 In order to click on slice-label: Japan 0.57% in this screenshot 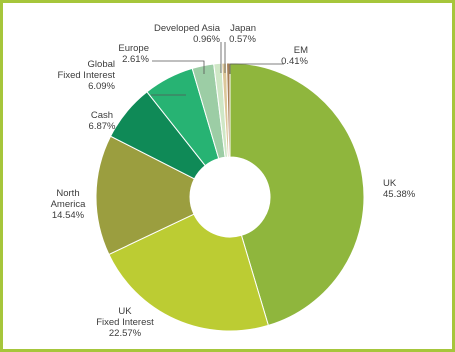, I will do `click(242, 34)`.